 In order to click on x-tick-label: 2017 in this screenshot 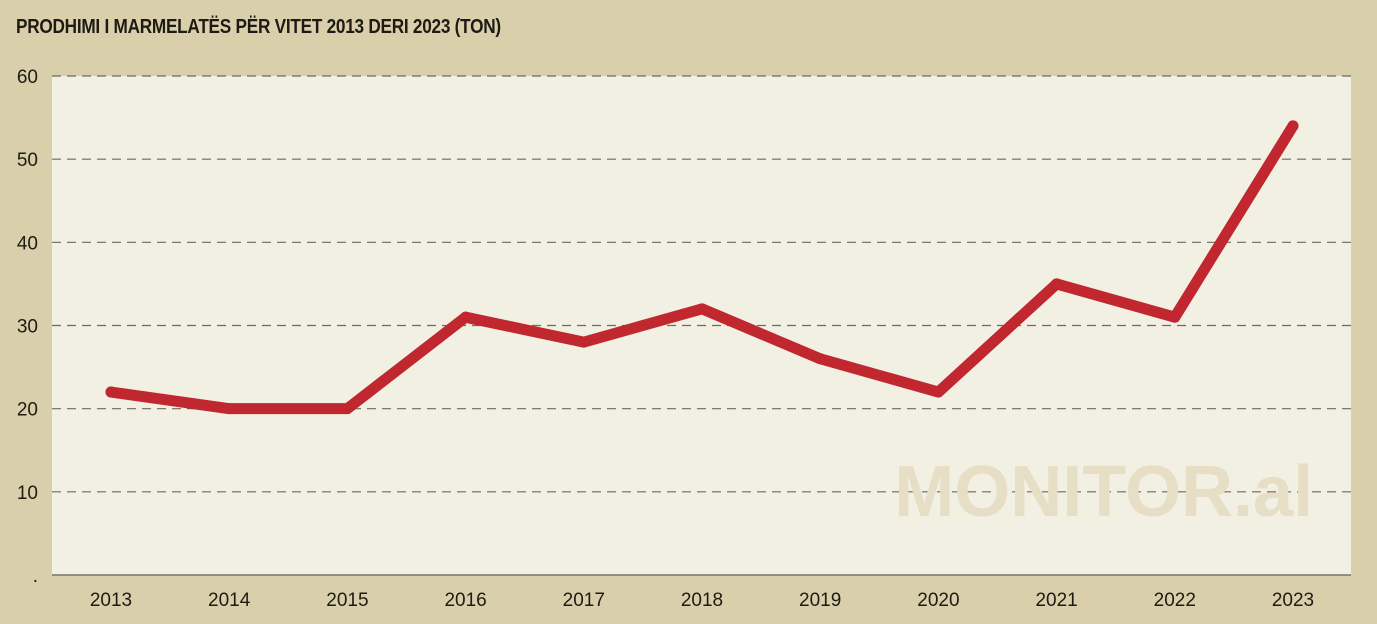, I will do `click(584, 600)`.